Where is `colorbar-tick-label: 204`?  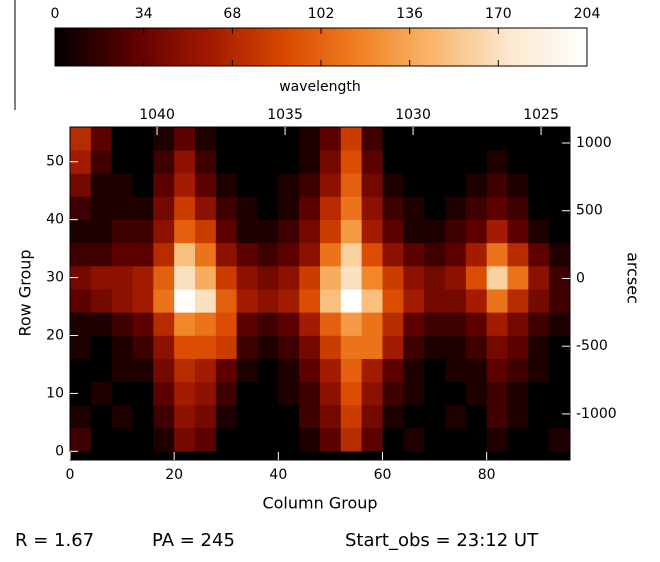 colorbar-tick-label: 204 is located at coordinates (587, 14).